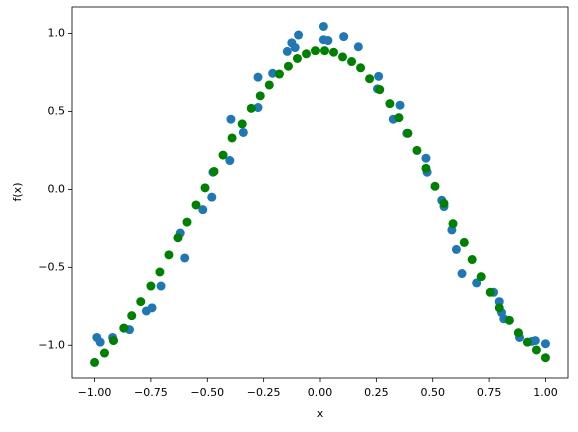 The height and width of the screenshot is (432, 578). What do you see at coordinates (376, 392) in the screenshot?
I see `x-tick-label: 0.25` at bounding box center [376, 392].